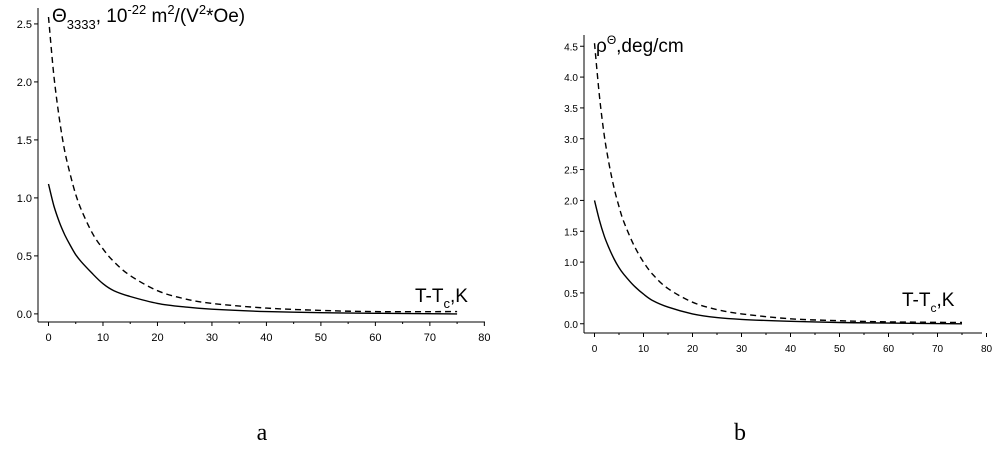 The width and height of the screenshot is (993, 450). I want to click on y-axis-title: Θ3333, 10-22 m2/(V2*Oe), so click(148, 17).